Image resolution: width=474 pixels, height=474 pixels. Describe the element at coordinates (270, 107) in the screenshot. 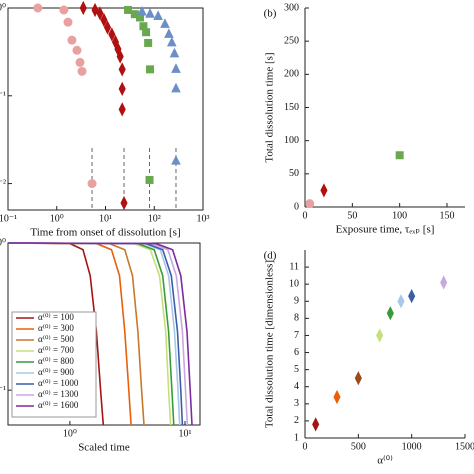

I see `y-axis-label: Total dissolution time [s]` at that location.